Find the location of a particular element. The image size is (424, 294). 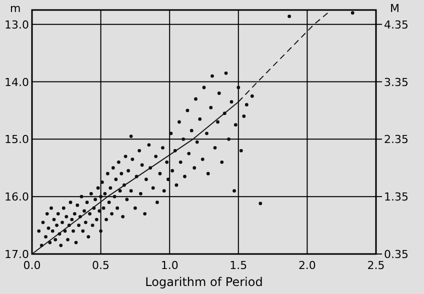

y2-tick-label: 2.35 is located at coordinates (396, 139).